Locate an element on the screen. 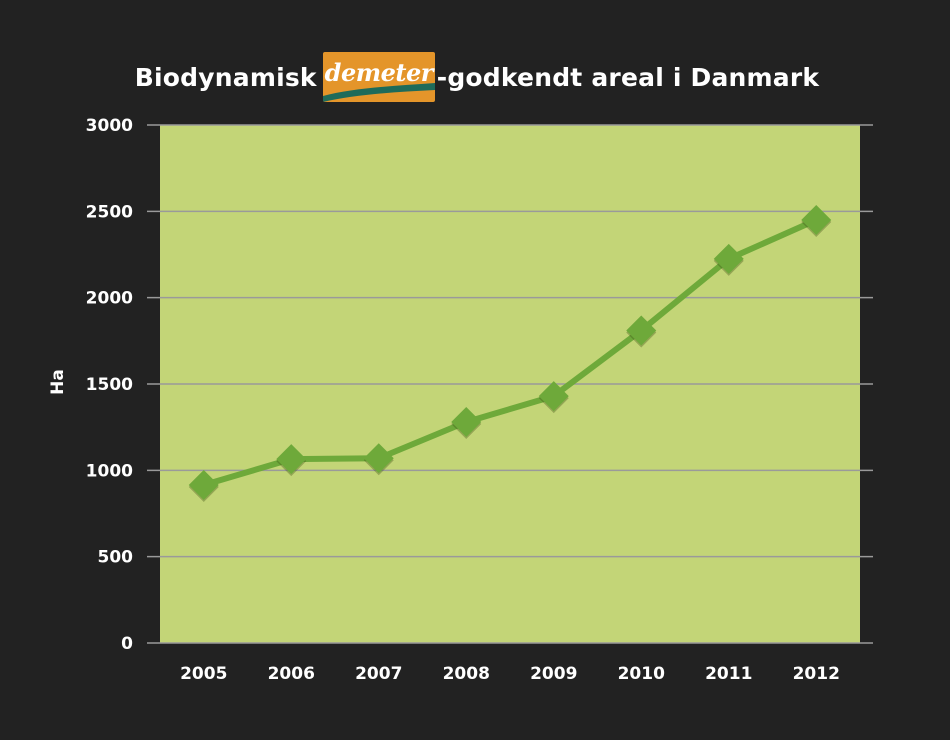 The height and width of the screenshot is (740, 950). x-tick-label: 2012 is located at coordinates (816, 674).